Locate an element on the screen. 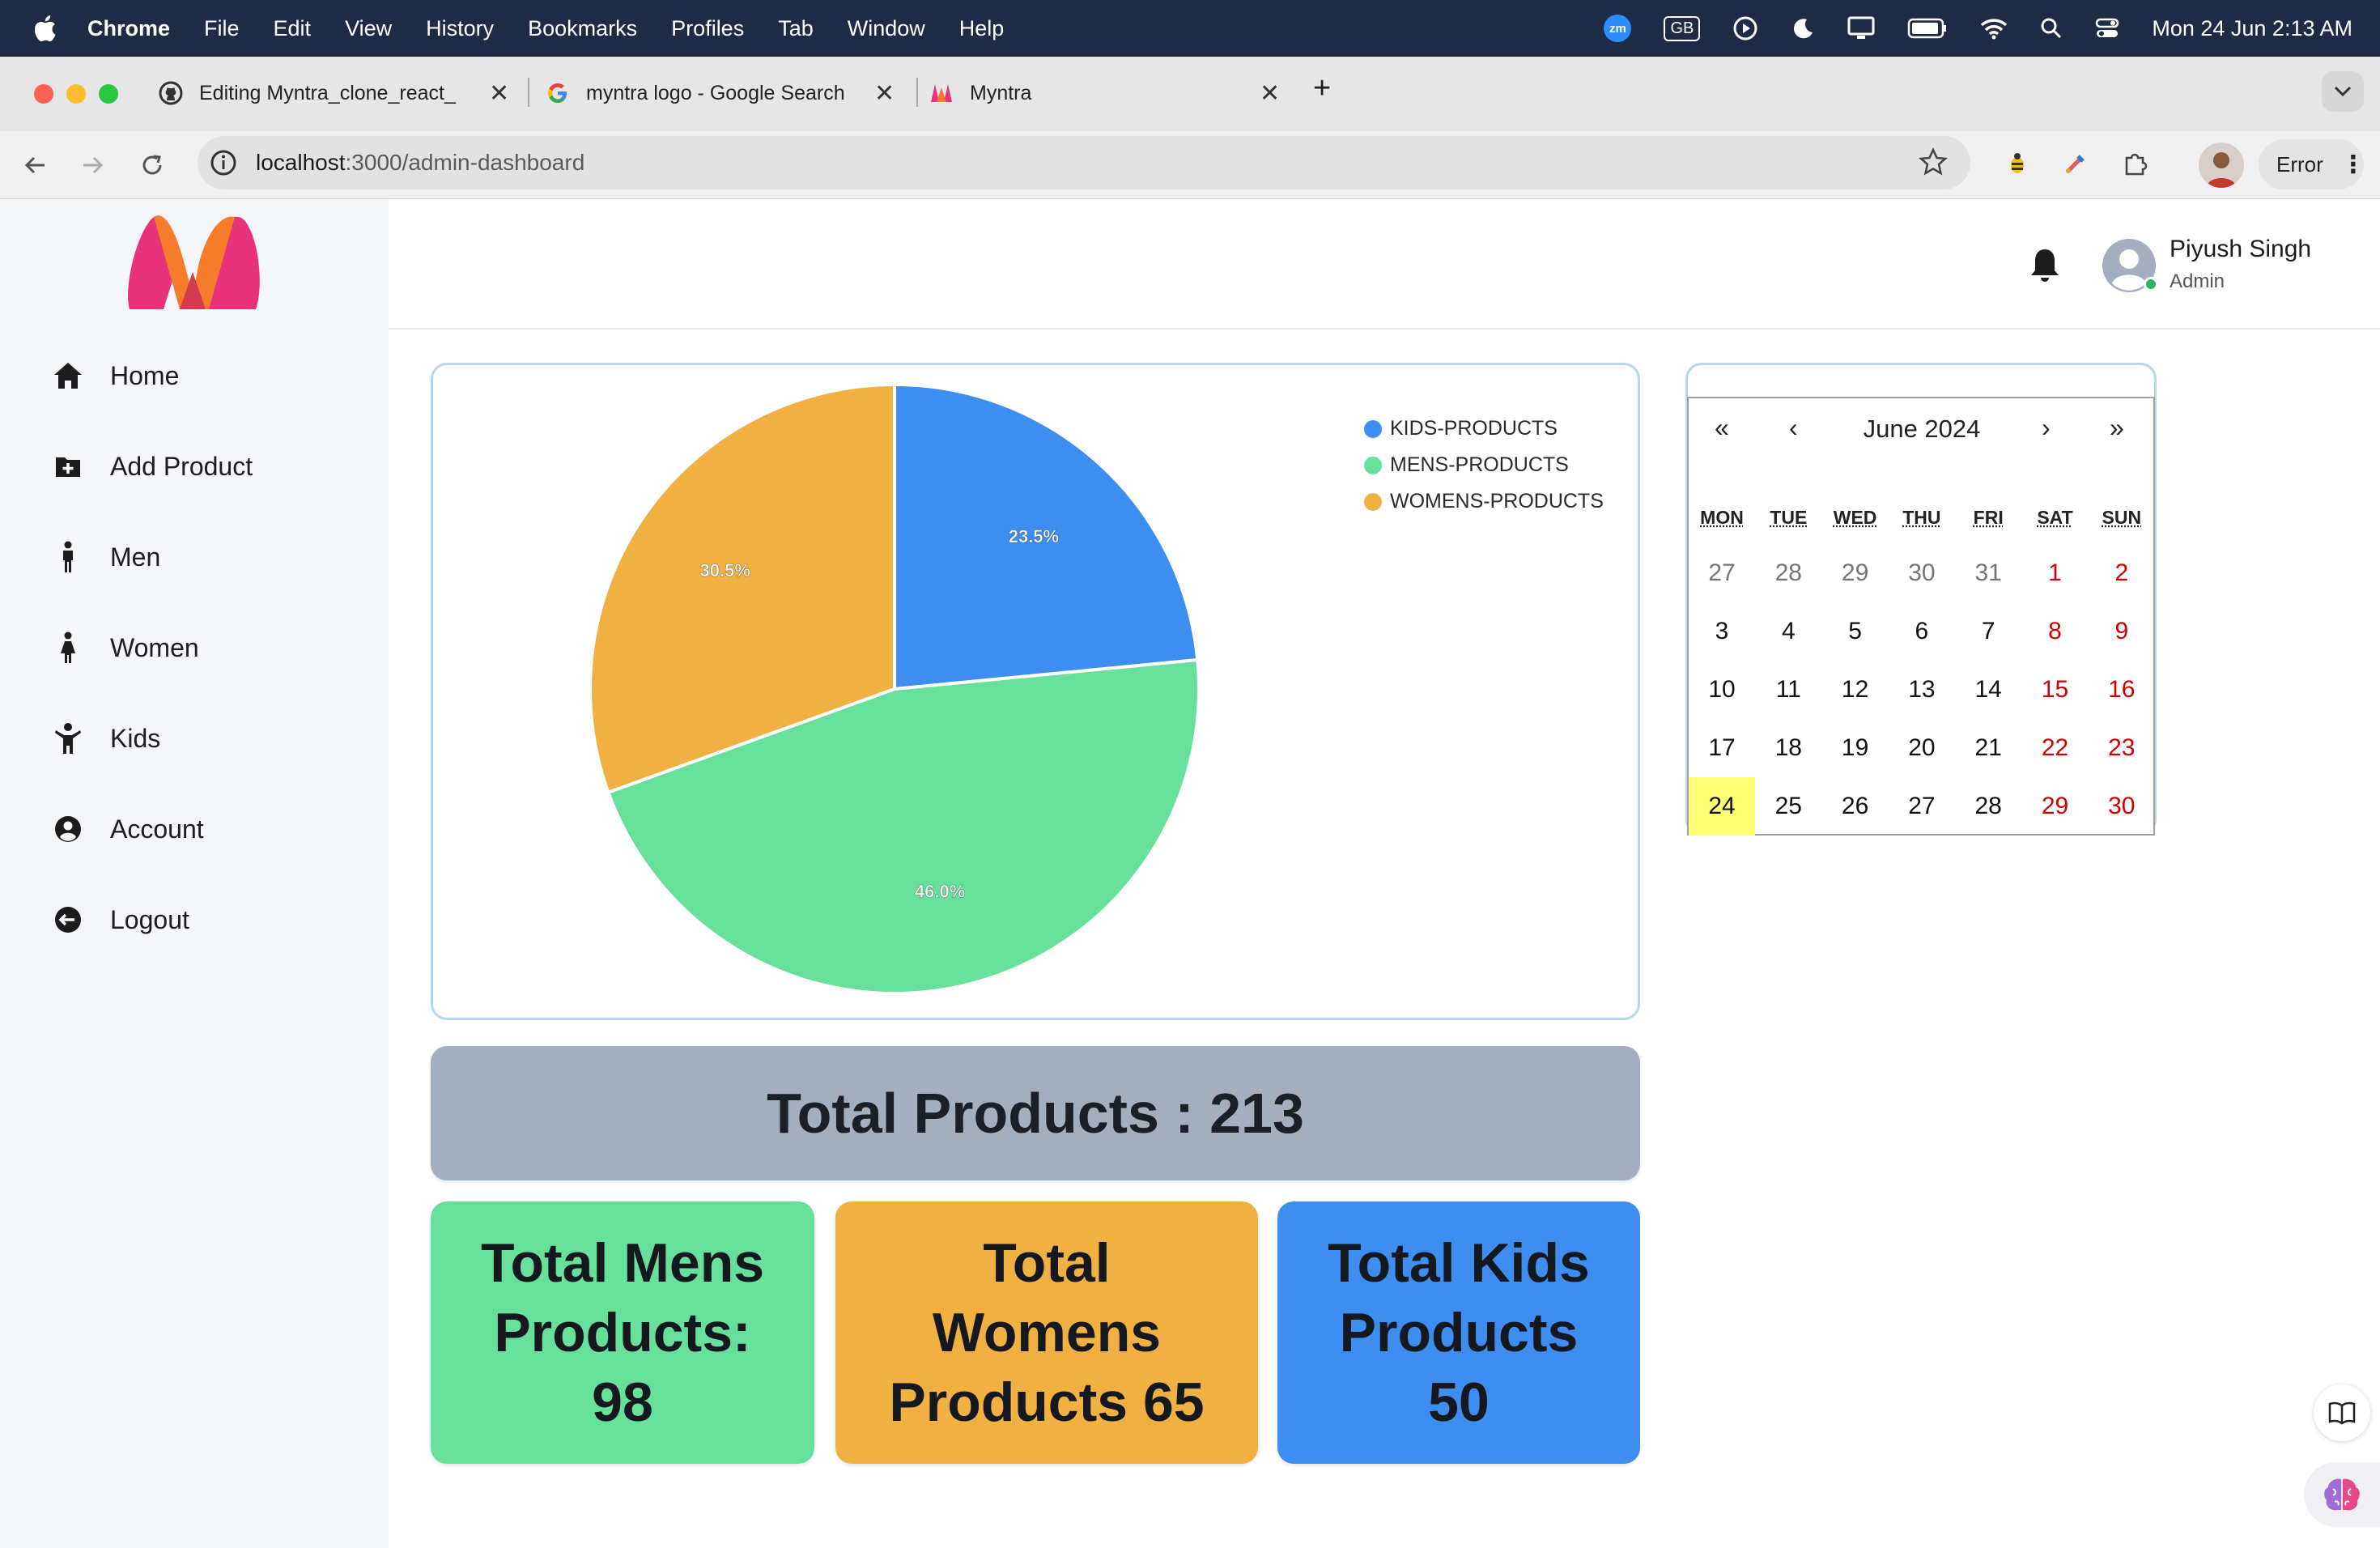 The image size is (2380, 1548). pie-slice-kids-products is located at coordinates (1046, 537).